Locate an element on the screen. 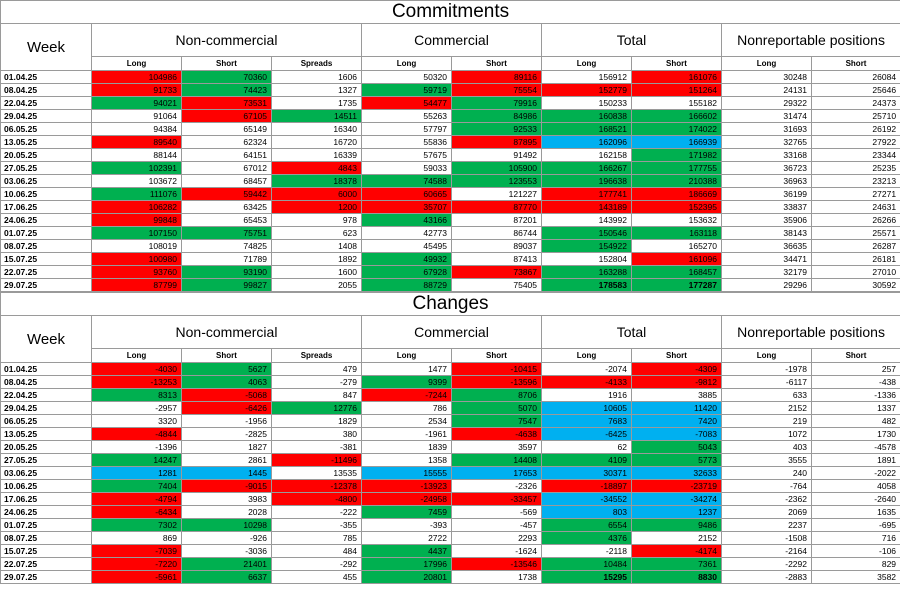 The width and height of the screenshot is (900, 593). value-cell: 57797 is located at coordinates (406, 129).